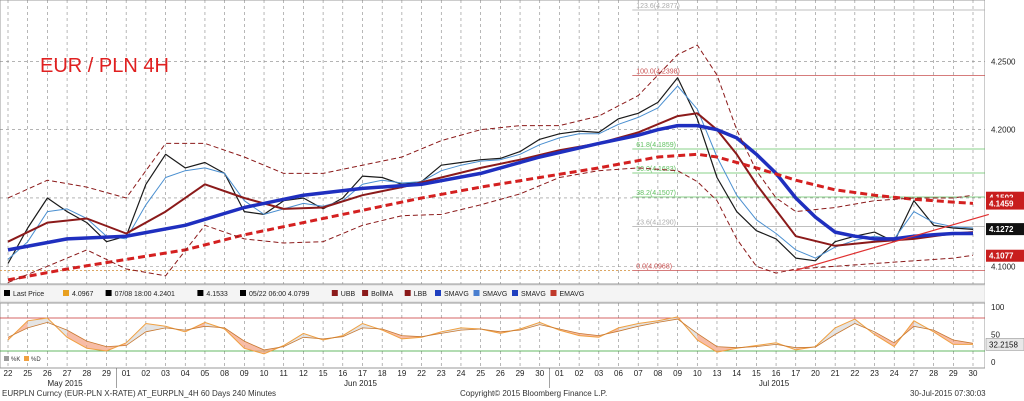  Describe the element at coordinates (534, 393) in the screenshot. I see `footer-copyright: Copyright© 2015 Bloomberg Finance L.P.` at that location.